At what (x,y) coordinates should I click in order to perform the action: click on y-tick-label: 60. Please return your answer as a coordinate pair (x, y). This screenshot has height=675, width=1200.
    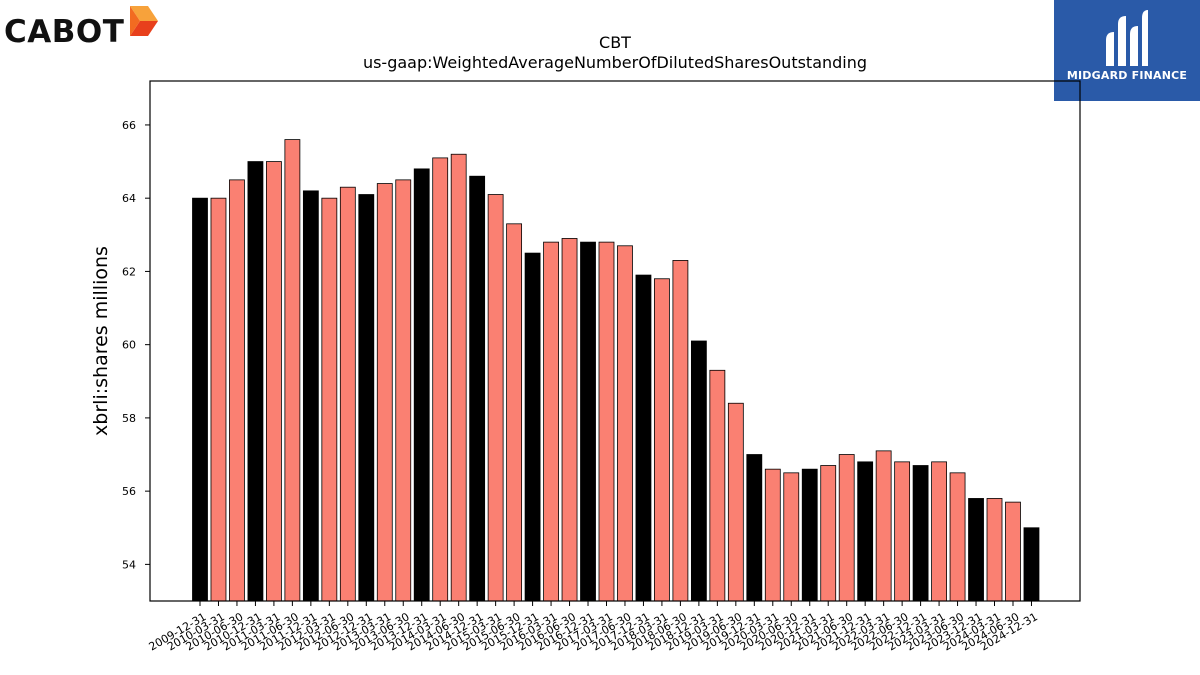
    Looking at the image, I should click on (129, 345).